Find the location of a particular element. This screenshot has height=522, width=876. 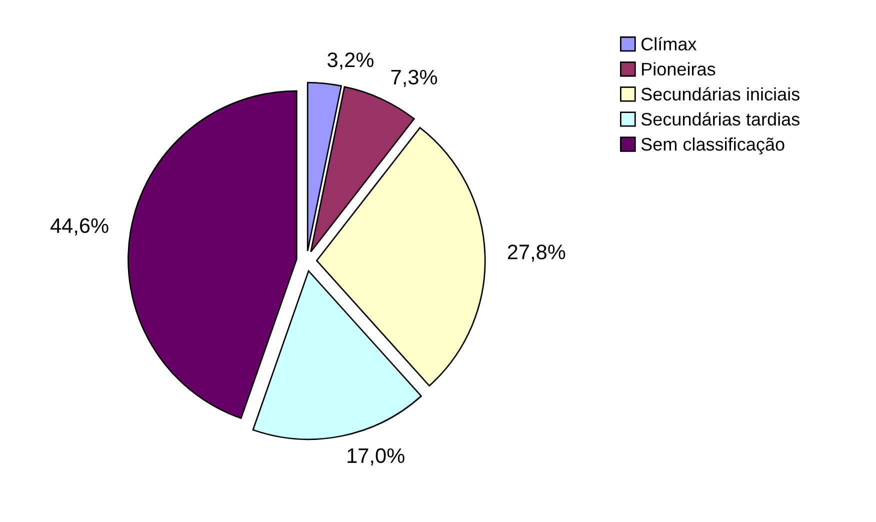

legend-label: Clímax is located at coordinates (669, 43).